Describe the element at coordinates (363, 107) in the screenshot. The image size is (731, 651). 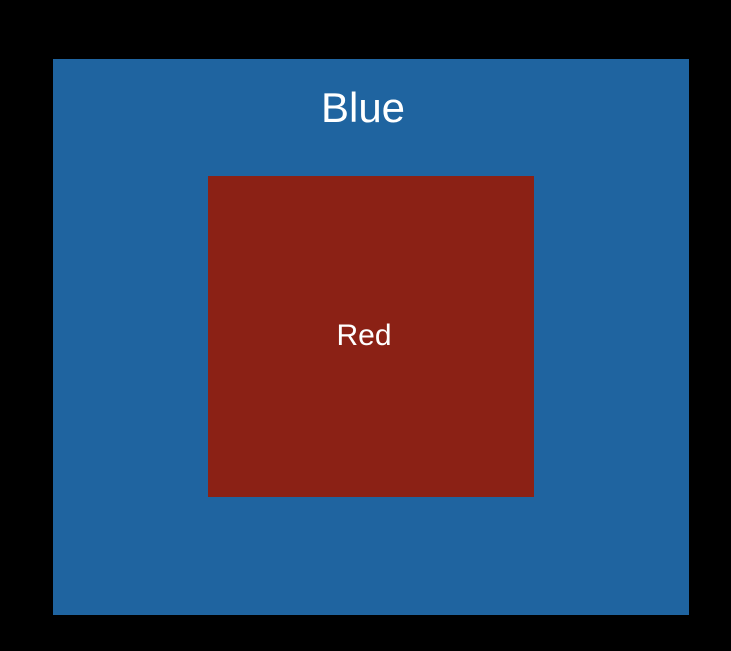
I see `blue-box-label: Blue` at that location.